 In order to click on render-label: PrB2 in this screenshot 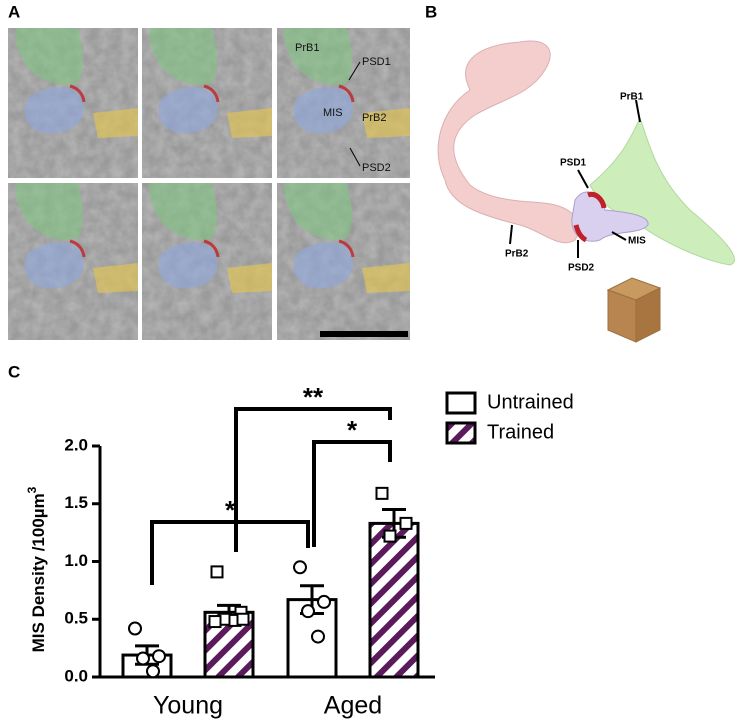, I will do `click(517, 254)`.